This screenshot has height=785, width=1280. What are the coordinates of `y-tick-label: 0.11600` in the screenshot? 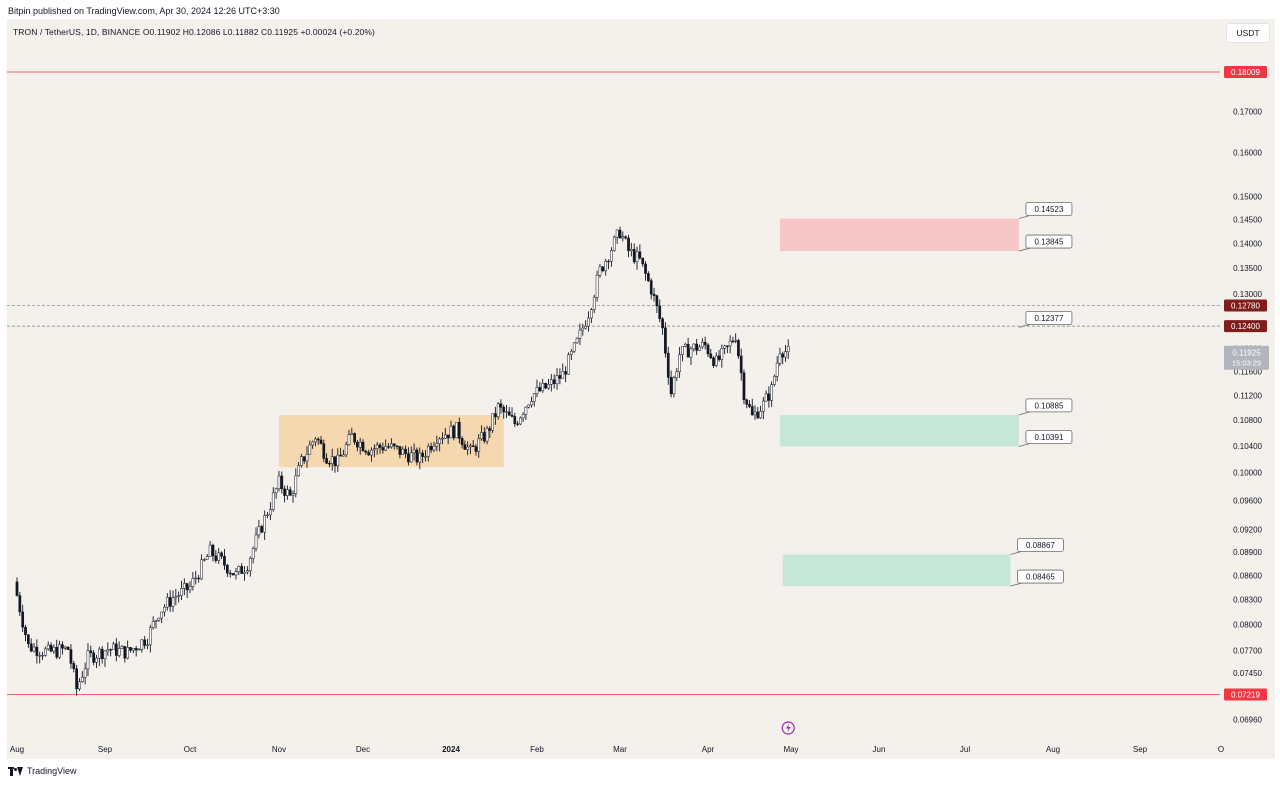 It's located at (1248, 372).